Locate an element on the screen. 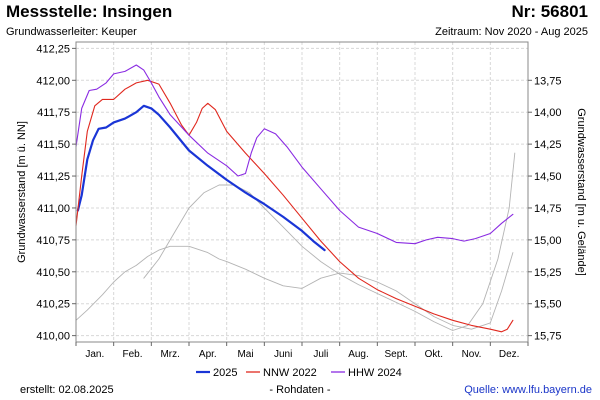 Image resolution: width=600 pixels, height=400 pixels. legend: 2025 NNW 2022 HHW 2024 is located at coordinates (299, 373).